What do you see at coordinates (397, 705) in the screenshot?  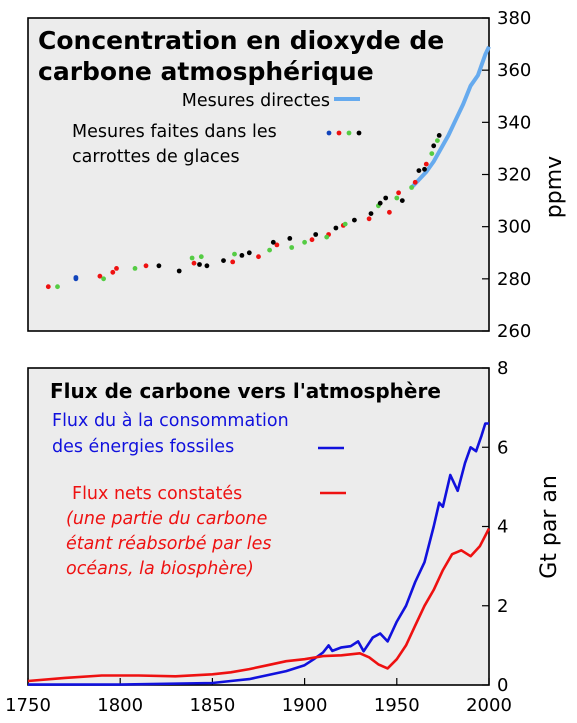 I see `flux-x-tick-label: 1950` at bounding box center [397, 705].